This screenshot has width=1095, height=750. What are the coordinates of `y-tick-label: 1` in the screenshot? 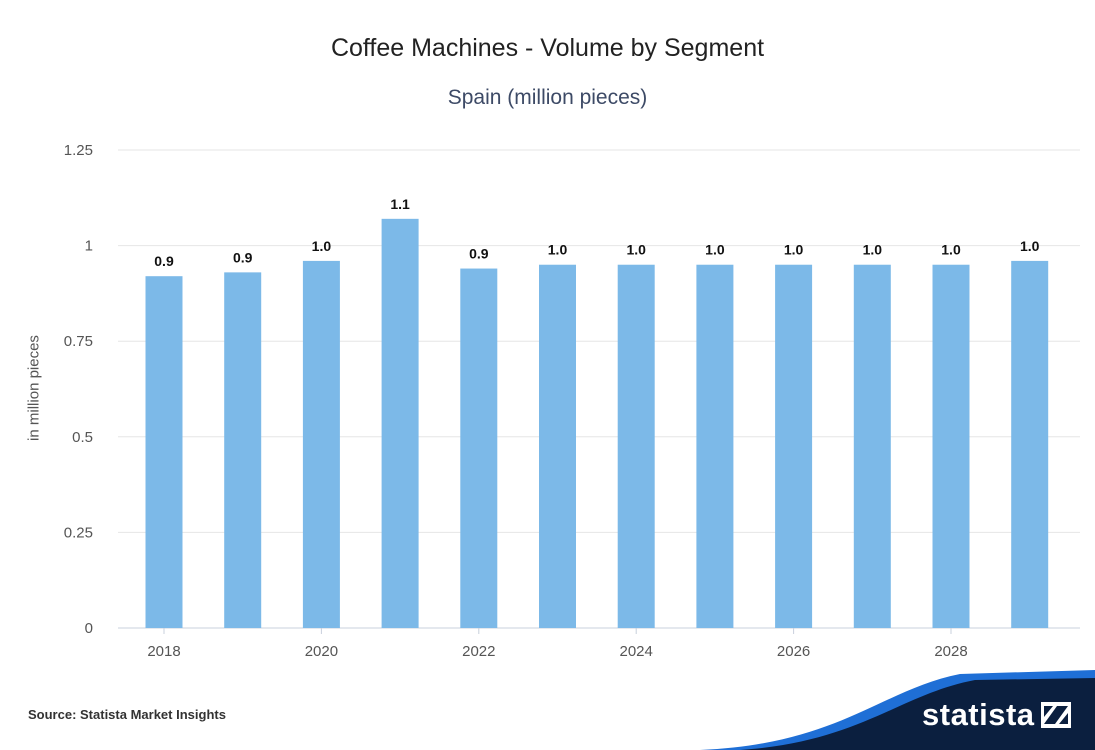 It's located at (89, 246).